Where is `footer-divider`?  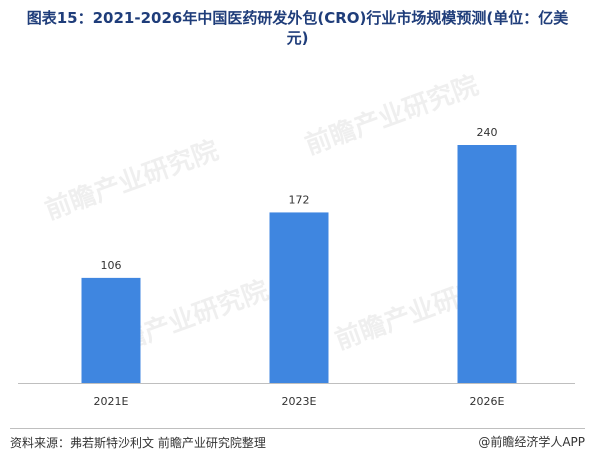
footer-divider is located at coordinates (297, 428).